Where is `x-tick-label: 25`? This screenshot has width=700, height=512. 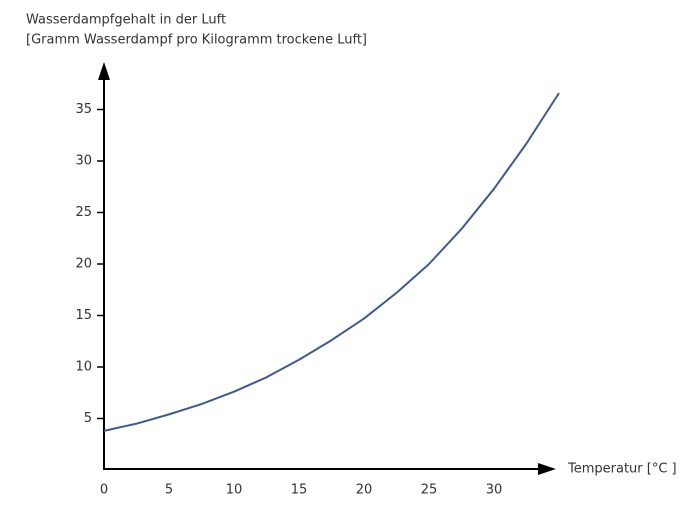 x-tick-label: 25 is located at coordinates (429, 490).